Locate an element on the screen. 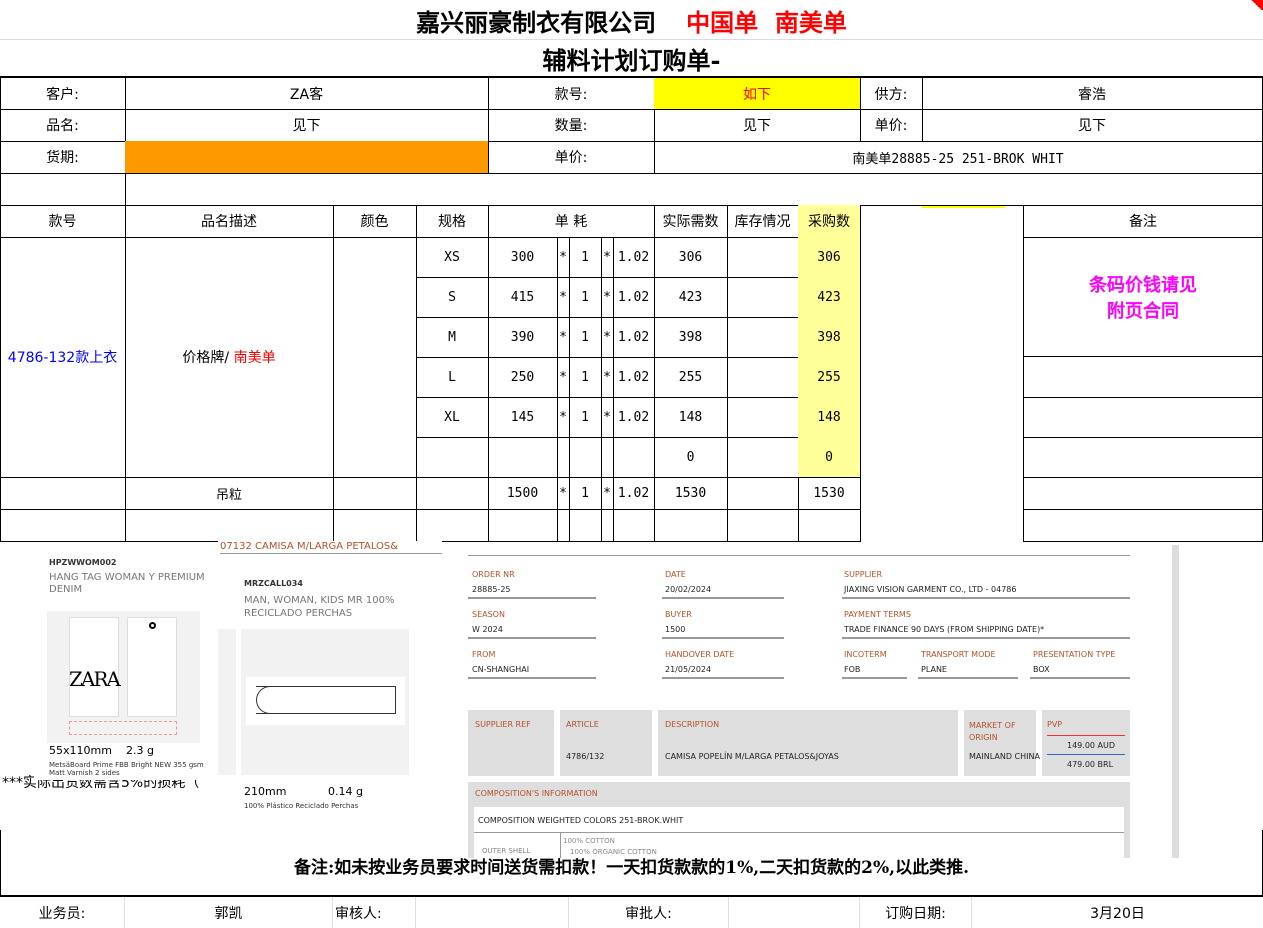 The height and width of the screenshot is (928, 1263). actual-qty-cell: 398 is located at coordinates (691, 337).